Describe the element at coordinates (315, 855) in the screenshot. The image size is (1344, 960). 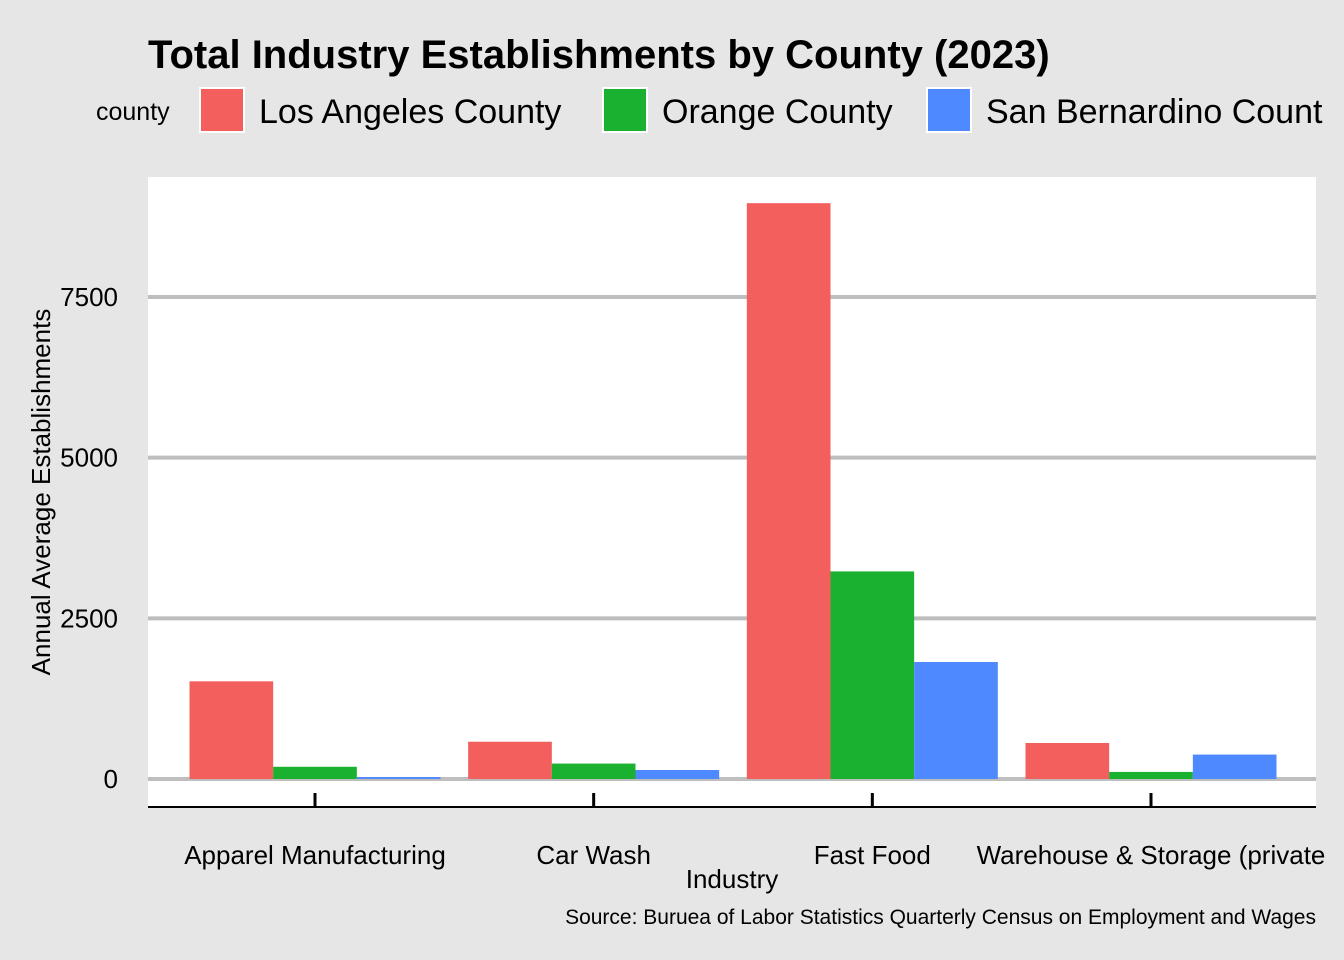
I see `x-tick-label: Apparel Manufacturing` at that location.